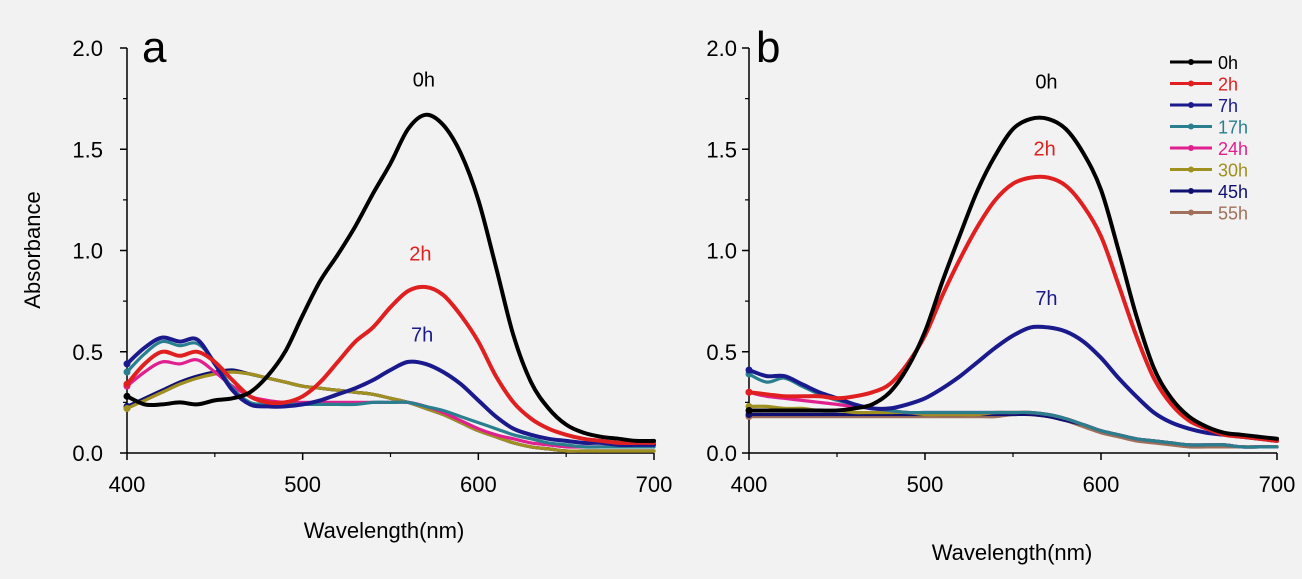 The height and width of the screenshot is (579, 1302). What do you see at coordinates (1045, 149) in the screenshot?
I see `panel-b-peak-label-2h: 2h` at bounding box center [1045, 149].